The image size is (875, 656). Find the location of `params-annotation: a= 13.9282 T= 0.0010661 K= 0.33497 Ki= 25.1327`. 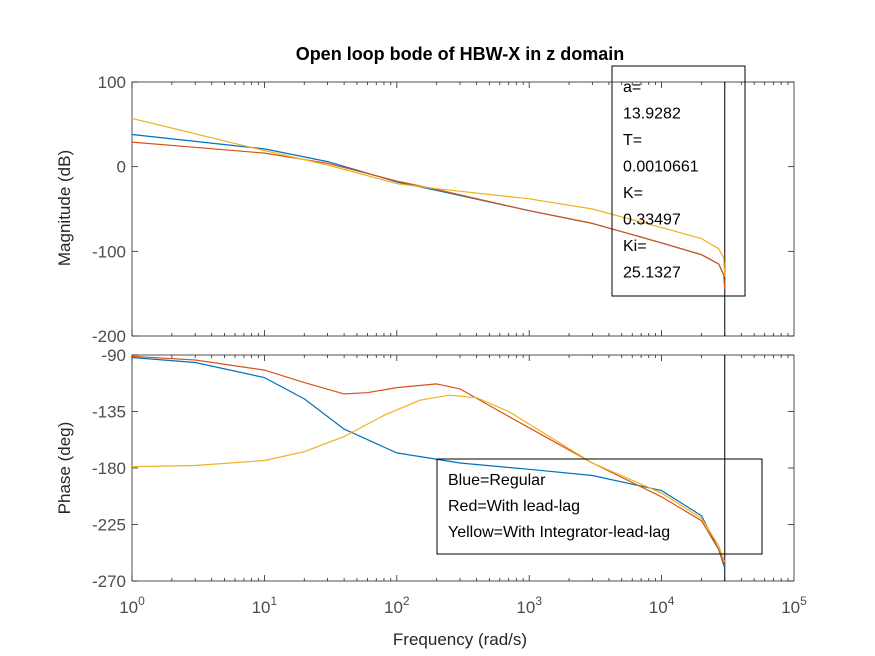

params-annotation: a= 13.9282 T= 0.0010661 K= 0.33497 Ki= 25.1327 is located at coordinates (678, 181).